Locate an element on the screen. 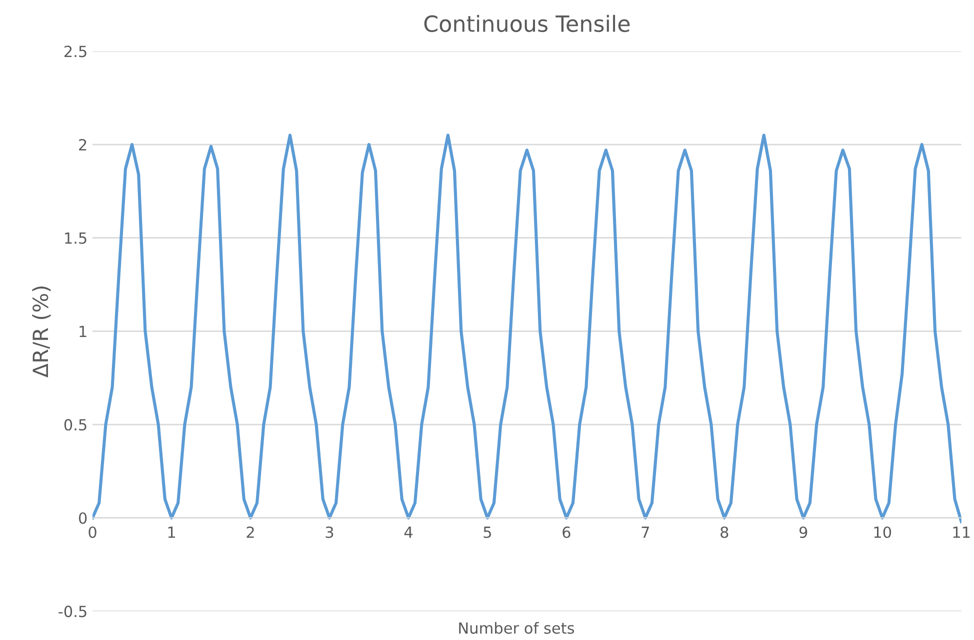 The height and width of the screenshot is (640, 974). x-tick-label: 6 is located at coordinates (566, 532).